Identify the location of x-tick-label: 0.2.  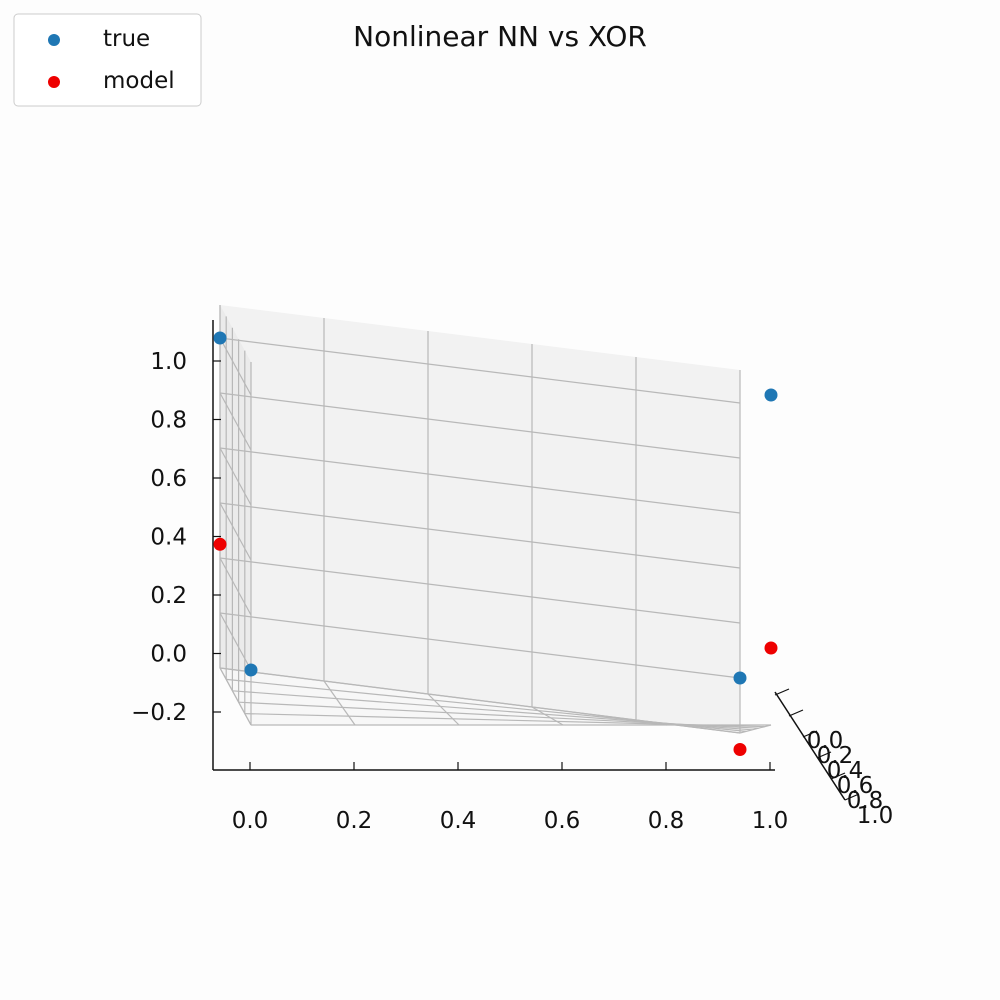
(354, 821).